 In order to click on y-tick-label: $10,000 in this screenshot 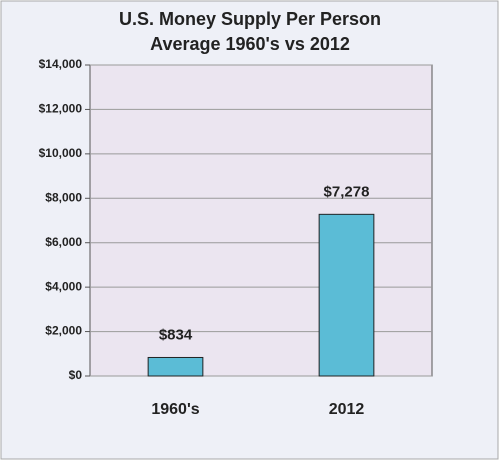, I will do `click(61, 153)`.